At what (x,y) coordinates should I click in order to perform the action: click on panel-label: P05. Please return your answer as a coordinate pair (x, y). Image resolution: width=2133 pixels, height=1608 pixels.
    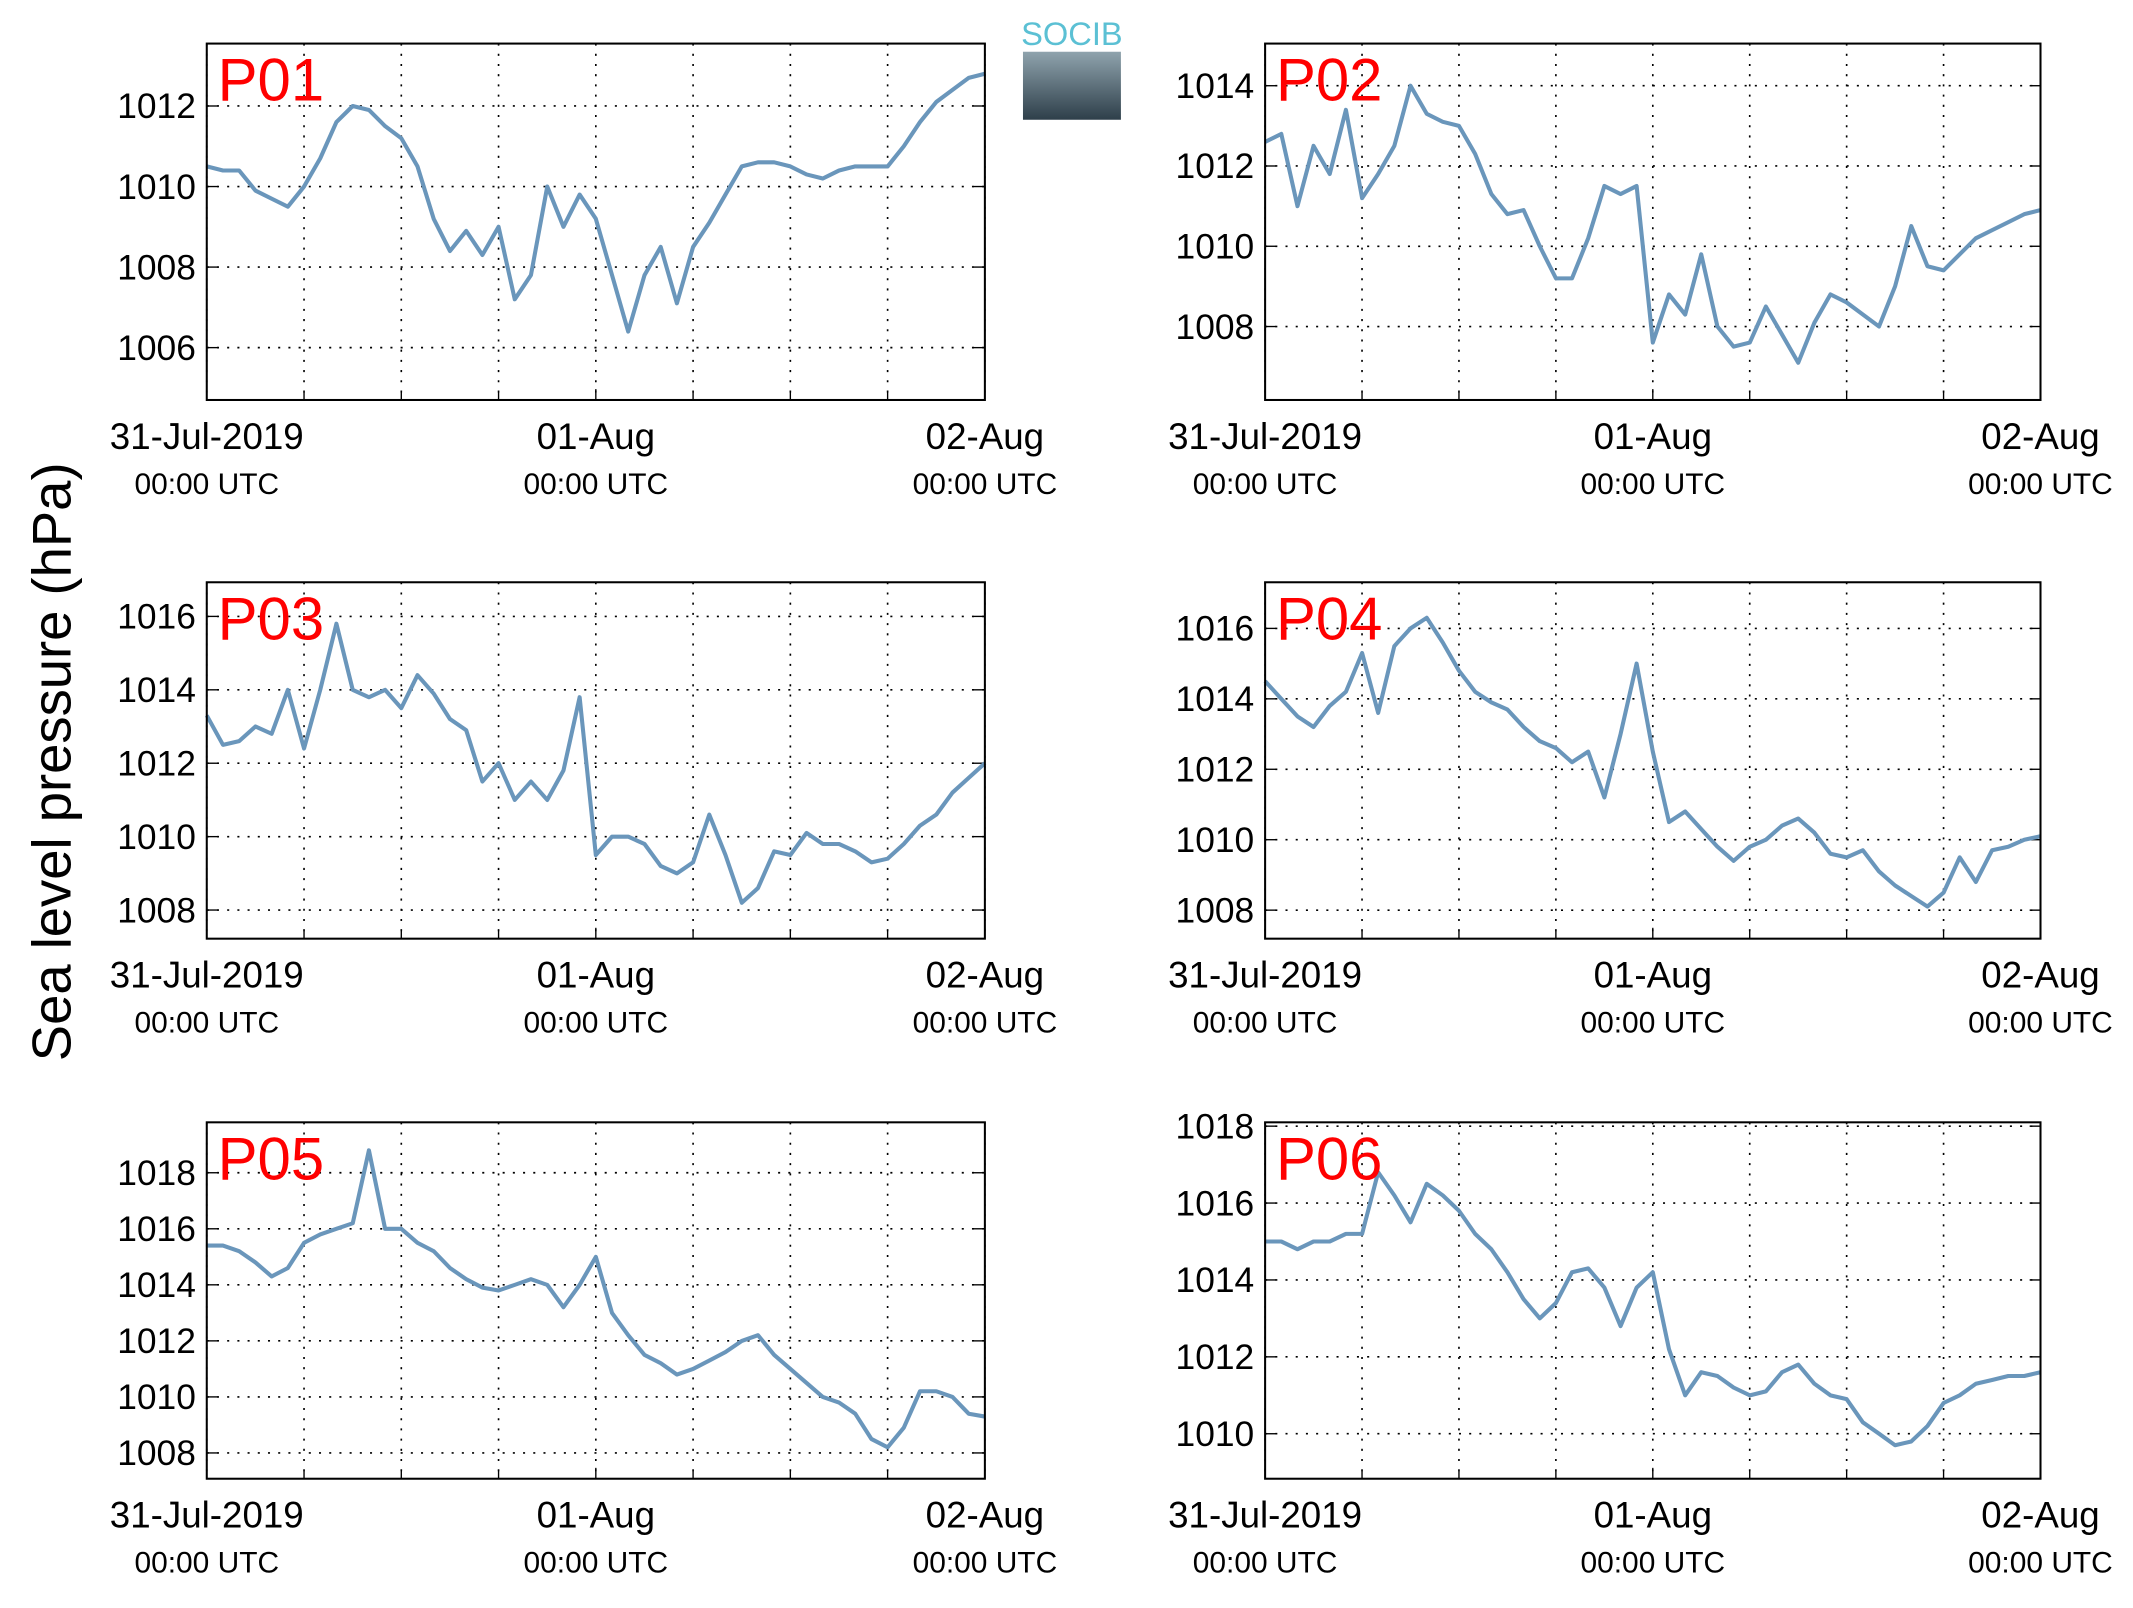
    Looking at the image, I should click on (271, 1158).